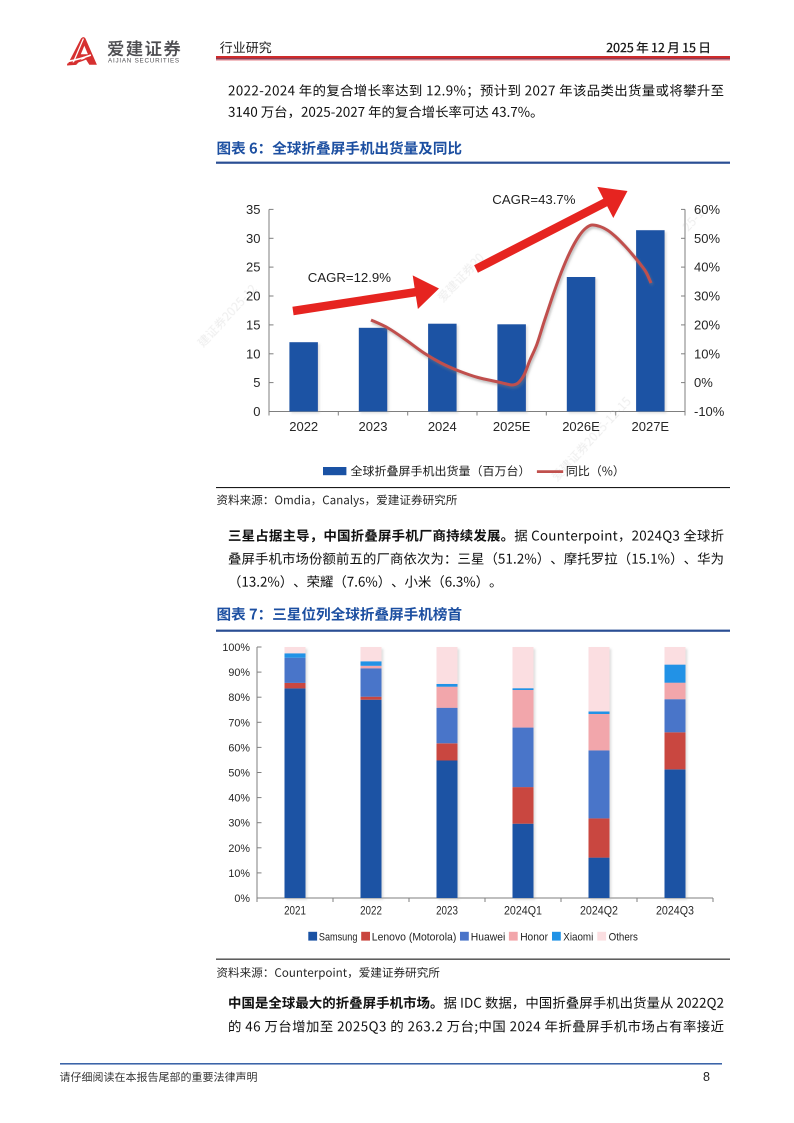 The height and width of the screenshot is (1123, 794). What do you see at coordinates (599, 912) in the screenshot?
I see `svg-text: 2024Q2` at bounding box center [599, 912].